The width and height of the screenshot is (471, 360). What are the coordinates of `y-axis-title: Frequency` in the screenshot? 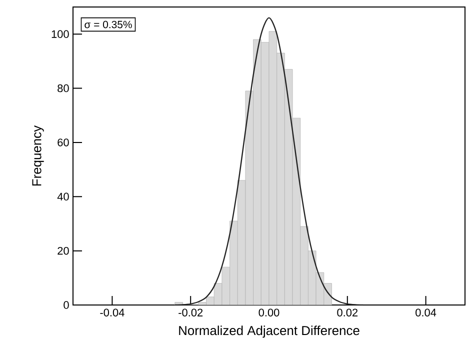 It's located at (38, 155).